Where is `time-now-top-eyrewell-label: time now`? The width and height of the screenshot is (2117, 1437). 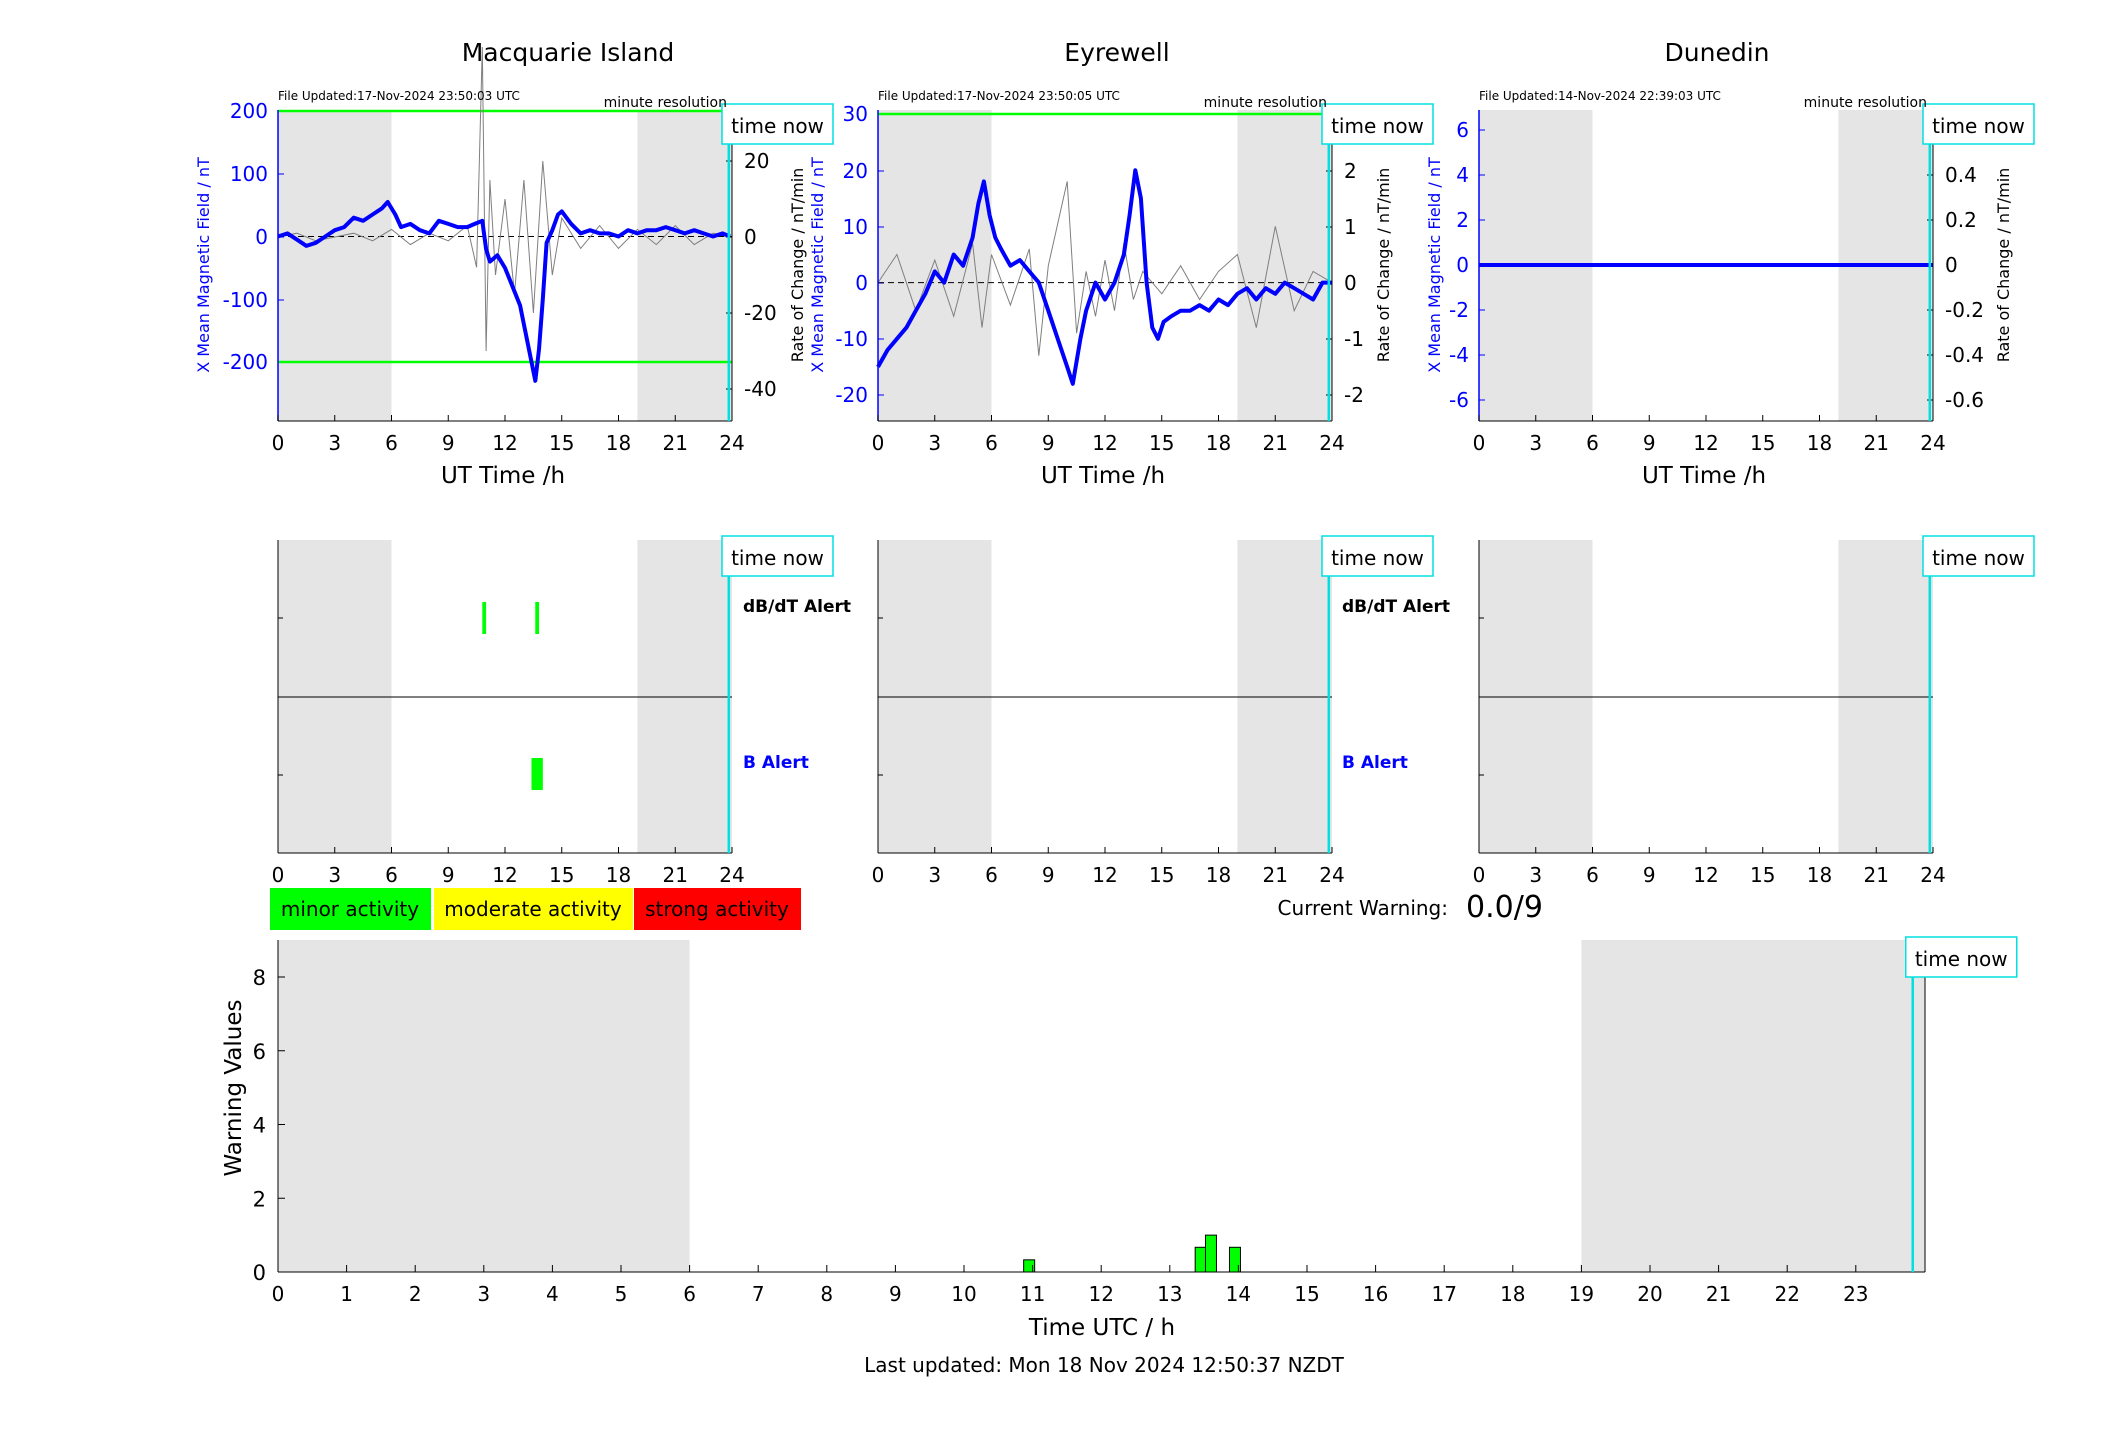
time-now-top-eyrewell-label: time now is located at coordinates (1377, 126).